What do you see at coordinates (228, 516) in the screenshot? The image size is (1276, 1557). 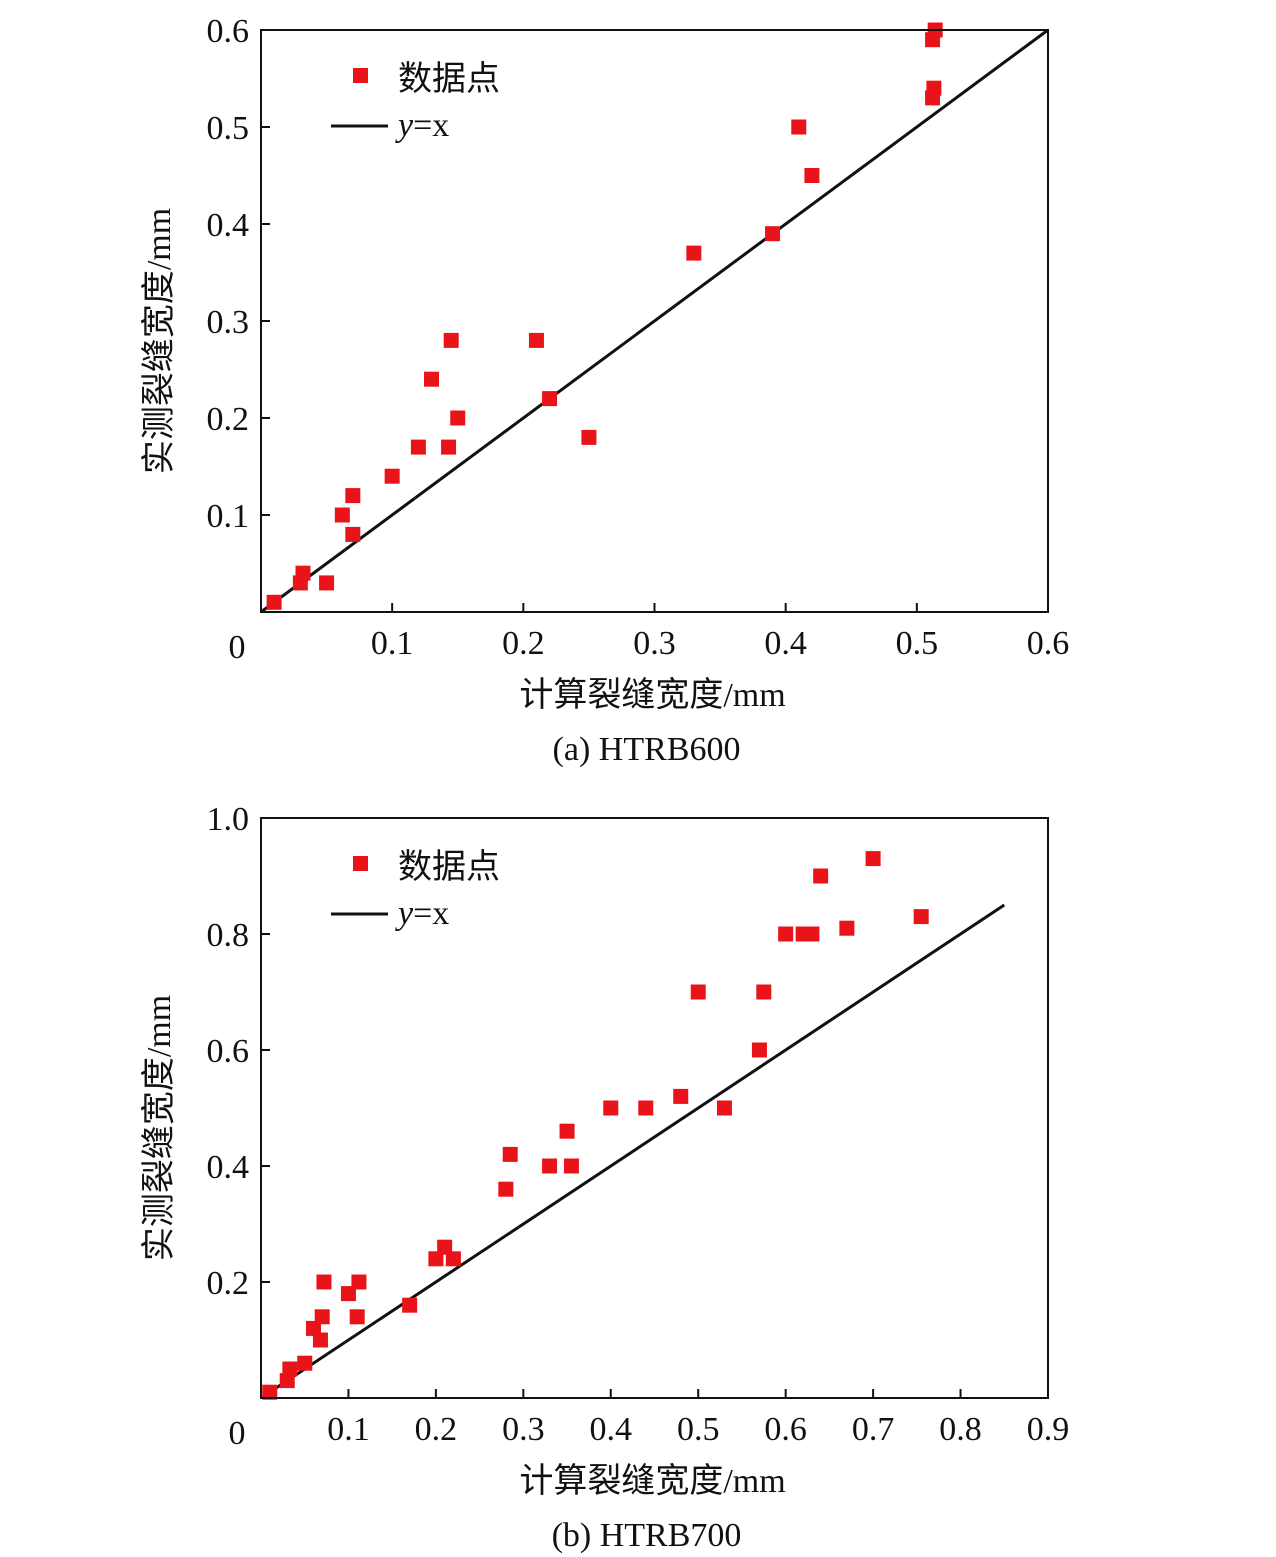 I see `y-tick-label: 0.1` at bounding box center [228, 516].